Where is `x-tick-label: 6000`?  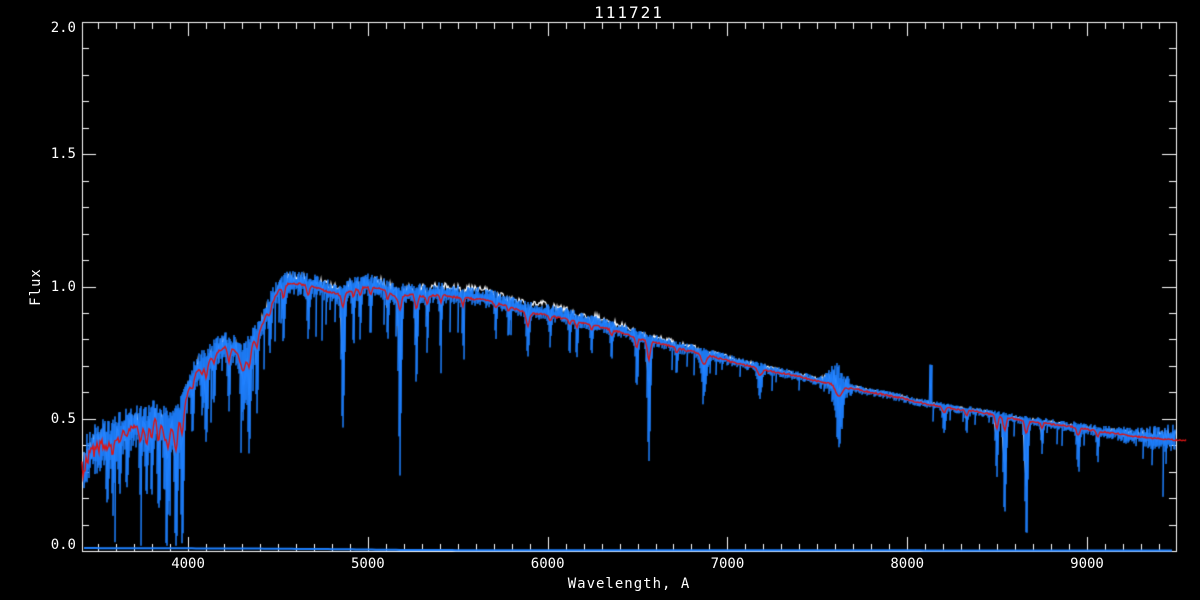 x-tick-label: 6000 is located at coordinates (547, 564).